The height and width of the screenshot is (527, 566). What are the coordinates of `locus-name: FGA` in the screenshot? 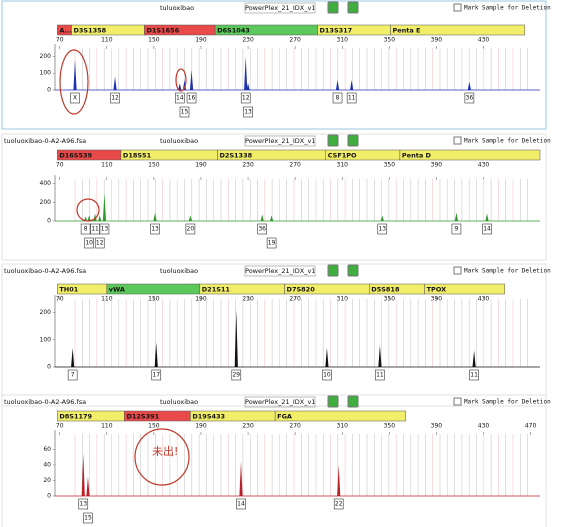 It's located at (284, 417).